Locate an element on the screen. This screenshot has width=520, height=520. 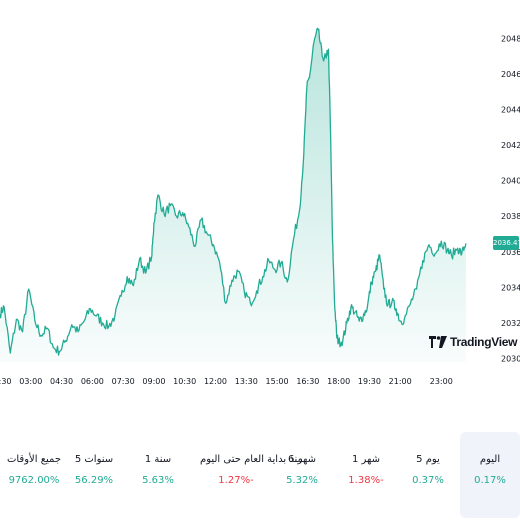
y-tick-label: 2034.00 is located at coordinates (510, 287).